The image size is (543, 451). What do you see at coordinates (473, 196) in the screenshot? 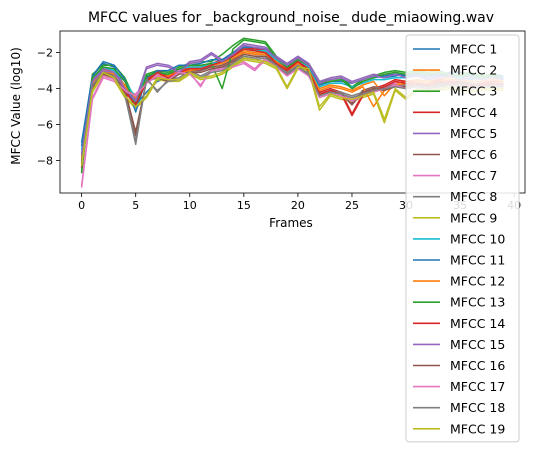
I see `legend-label-mfcc-8: MFCC 8` at bounding box center [473, 196].